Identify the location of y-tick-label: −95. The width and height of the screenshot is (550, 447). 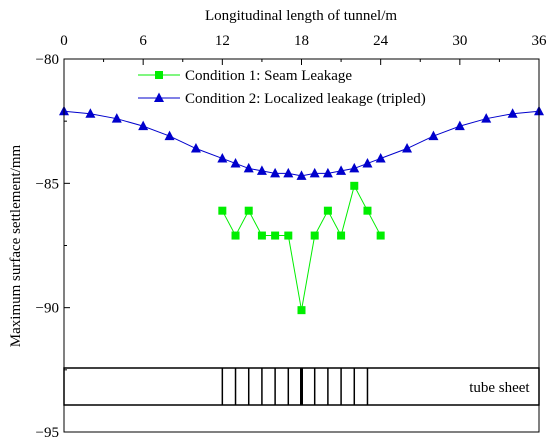
(47, 433).